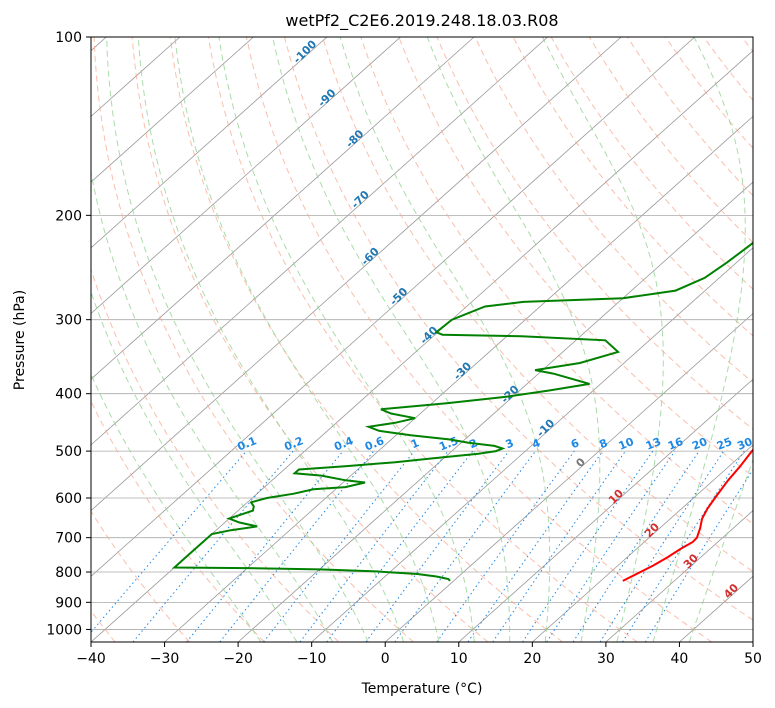 The image size is (775, 708). What do you see at coordinates (64, 630) in the screenshot?
I see `y-tick-label: 1000` at bounding box center [64, 630].